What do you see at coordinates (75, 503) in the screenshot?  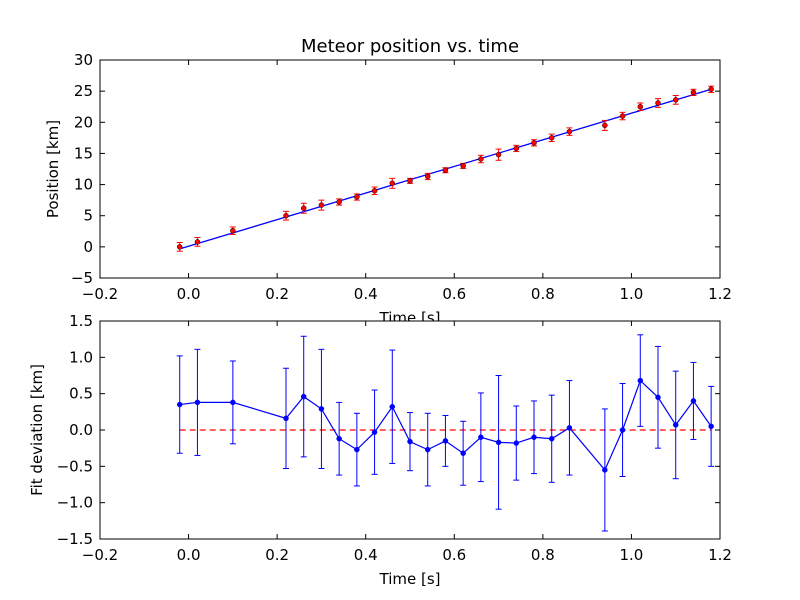 I see `y-tick-label: −1.0` at bounding box center [75, 503].